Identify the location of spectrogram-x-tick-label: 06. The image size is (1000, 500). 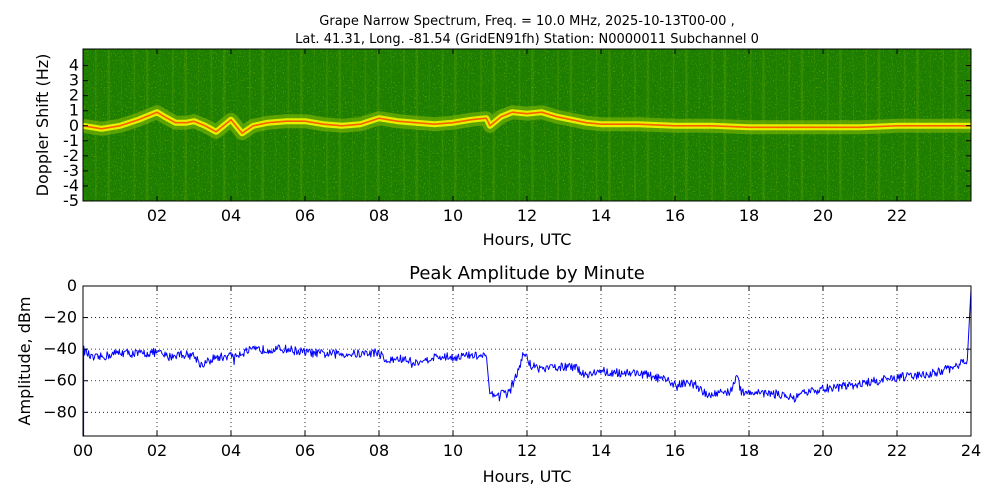
(305, 215).